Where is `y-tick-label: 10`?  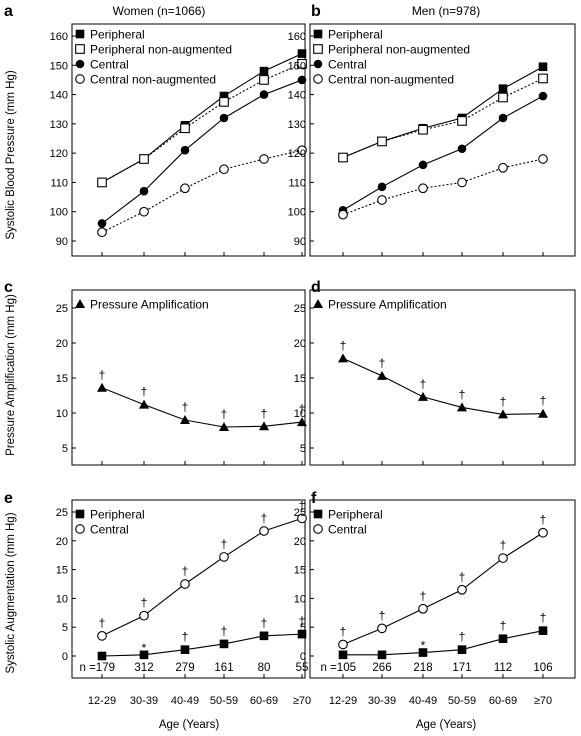 y-tick-label: 10 is located at coordinates (300, 599).